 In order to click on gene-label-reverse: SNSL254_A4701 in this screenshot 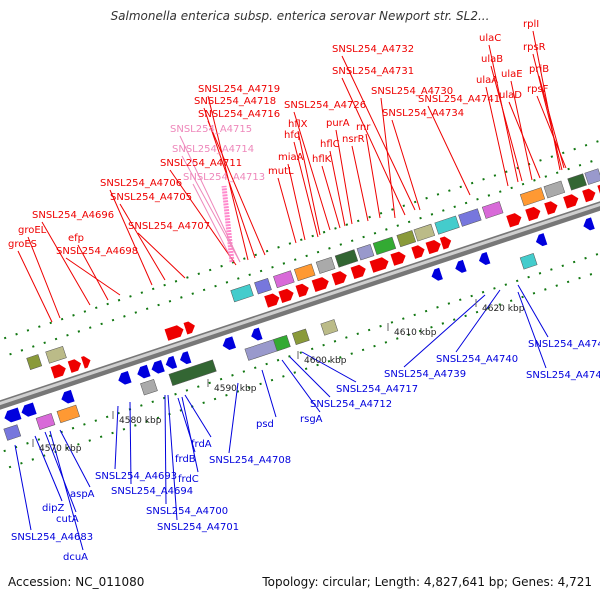, I will do `click(198, 527)`.